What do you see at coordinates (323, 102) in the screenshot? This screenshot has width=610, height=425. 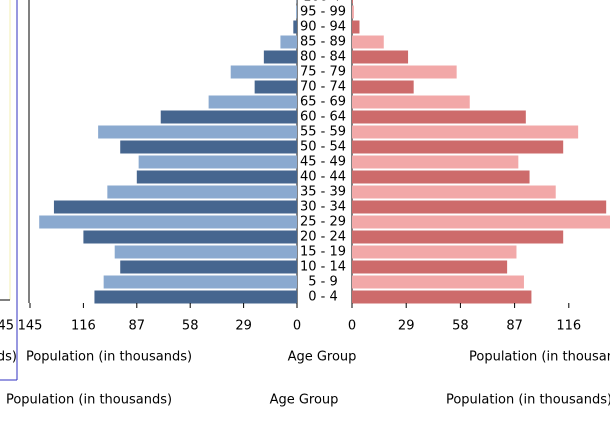 I see `age-label: 65 - 69` at bounding box center [323, 102].